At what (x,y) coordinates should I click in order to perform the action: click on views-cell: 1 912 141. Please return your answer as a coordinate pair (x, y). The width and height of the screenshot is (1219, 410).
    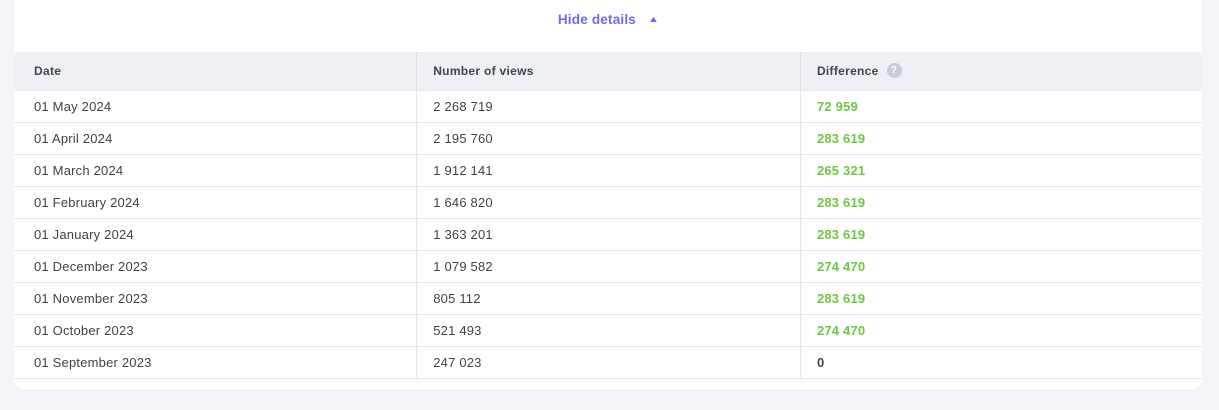
    Looking at the image, I should click on (608, 169).